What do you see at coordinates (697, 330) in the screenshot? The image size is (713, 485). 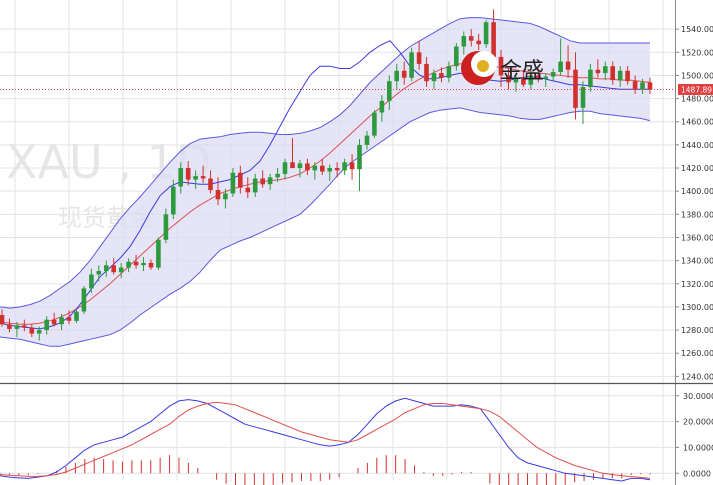 I see `y-tick-label: 1280.00` at bounding box center [697, 330].